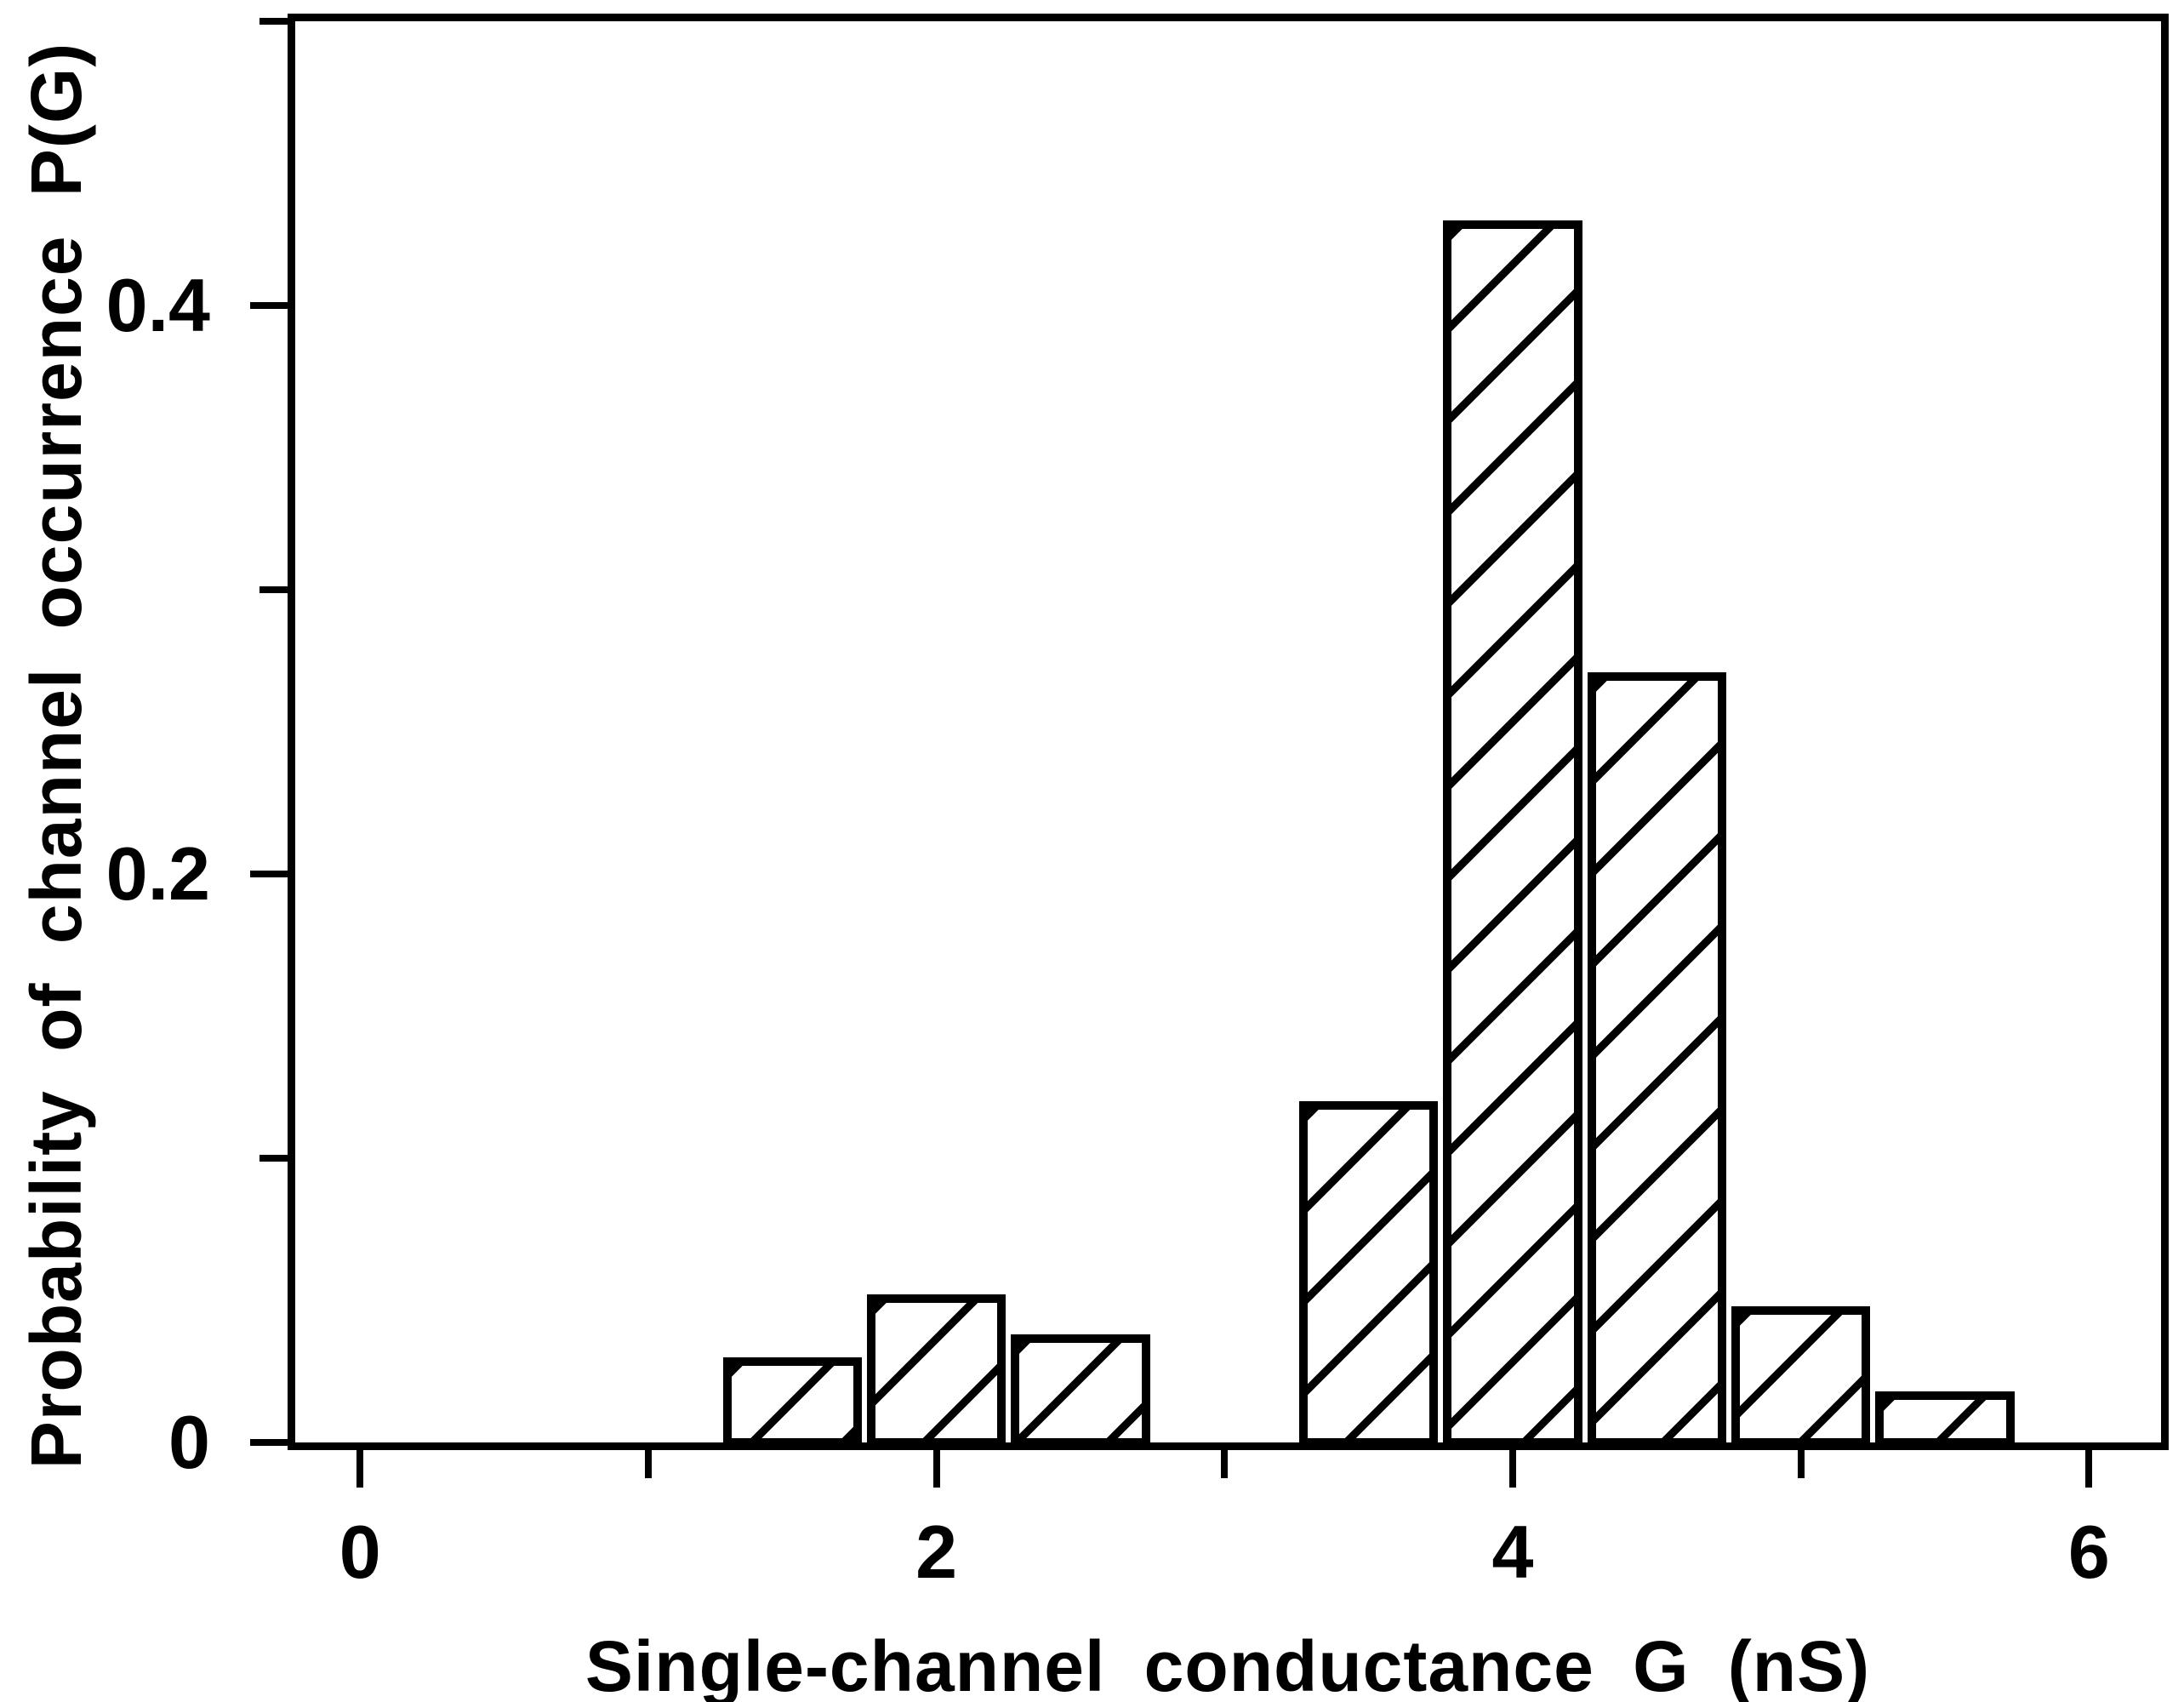 The width and height of the screenshot is (2184, 1702). Describe the element at coordinates (56, 756) in the screenshot. I see `y-axis-title: Probability of channel occurrence P(G)` at that location.